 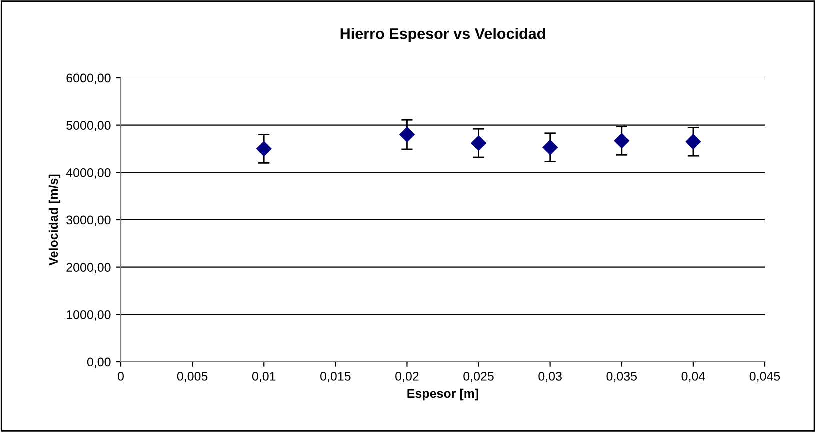 What do you see at coordinates (89, 315) in the screenshot?
I see `y-tick-label: 1000,00` at bounding box center [89, 315].